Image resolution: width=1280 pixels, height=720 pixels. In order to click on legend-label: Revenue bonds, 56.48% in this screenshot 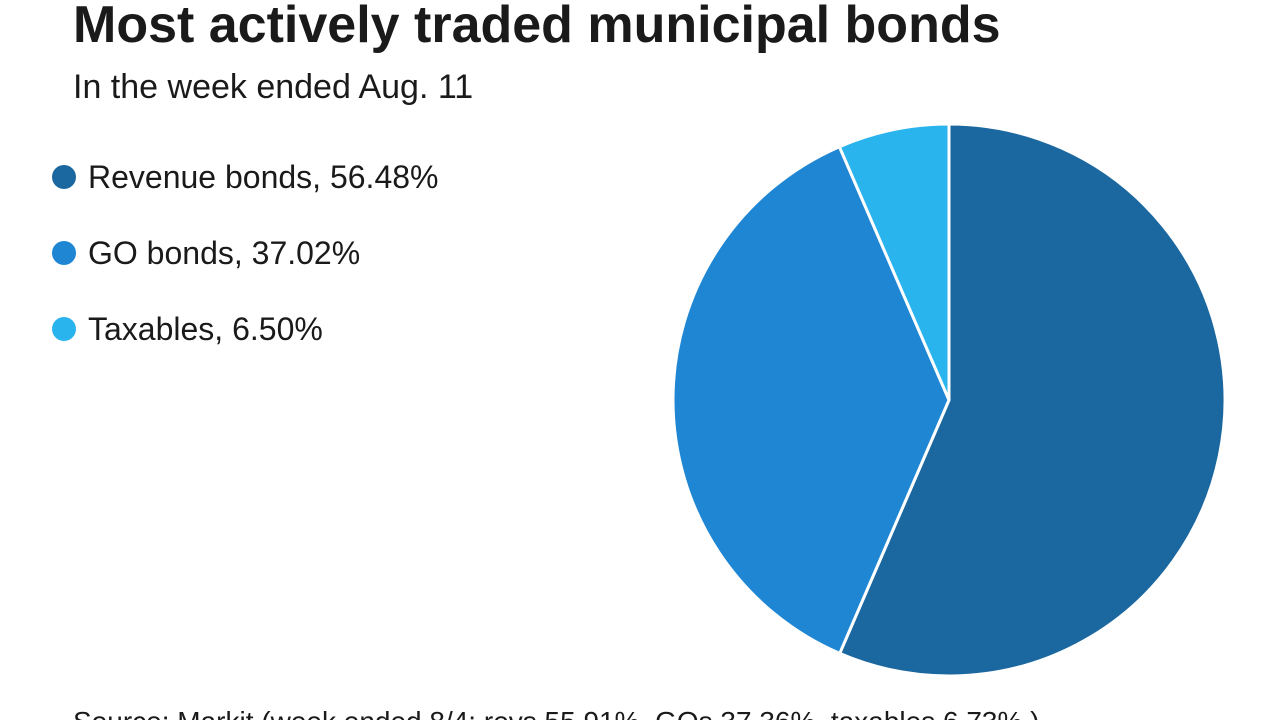, I will do `click(263, 177)`.